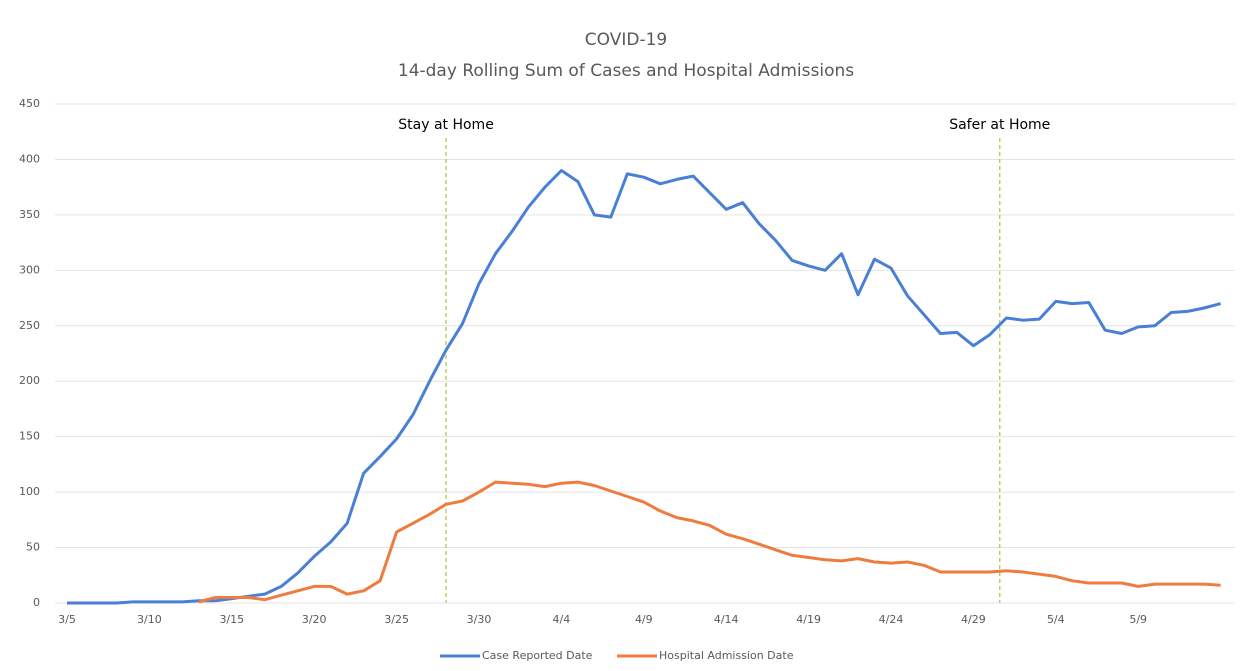 The width and height of the screenshot is (1252, 671). Describe the element at coordinates (231, 619) in the screenshot. I see `x-tick-label: 3/15` at that location.